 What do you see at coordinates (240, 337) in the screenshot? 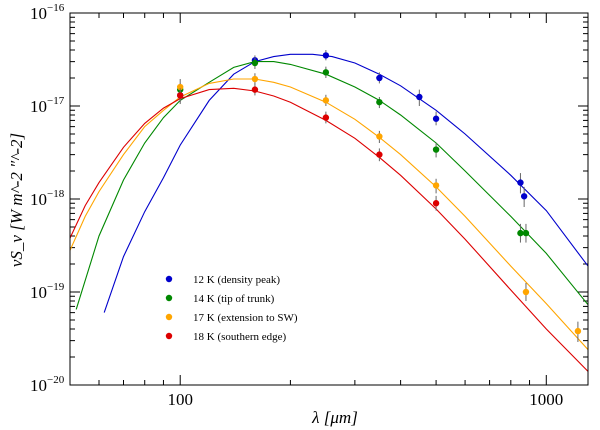
I see `legend-label: 18 K (southern edge)` at bounding box center [240, 337].